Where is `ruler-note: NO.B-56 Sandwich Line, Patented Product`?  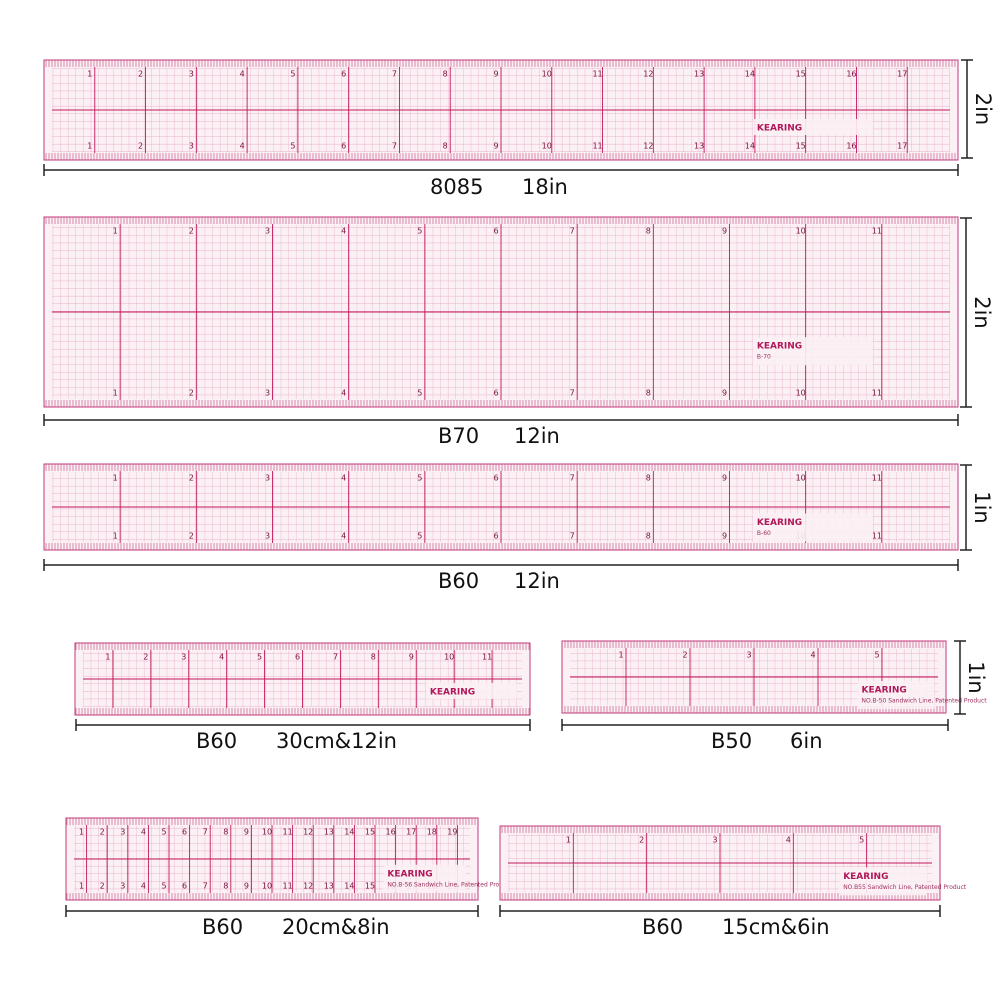
ruler-note: NO.B-56 Sandwich Line, Patented Product is located at coordinates (450, 884).